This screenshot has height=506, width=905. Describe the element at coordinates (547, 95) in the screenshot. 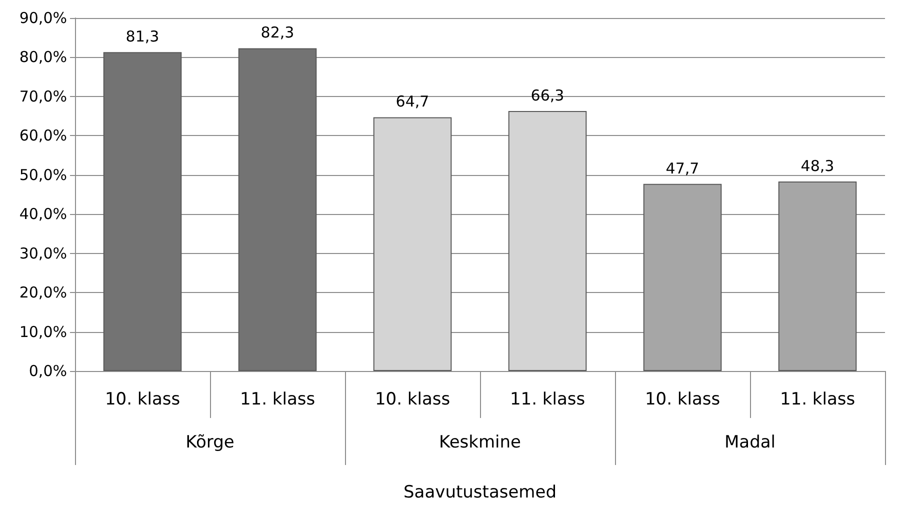

I see `data-label: 66,3` at that location.